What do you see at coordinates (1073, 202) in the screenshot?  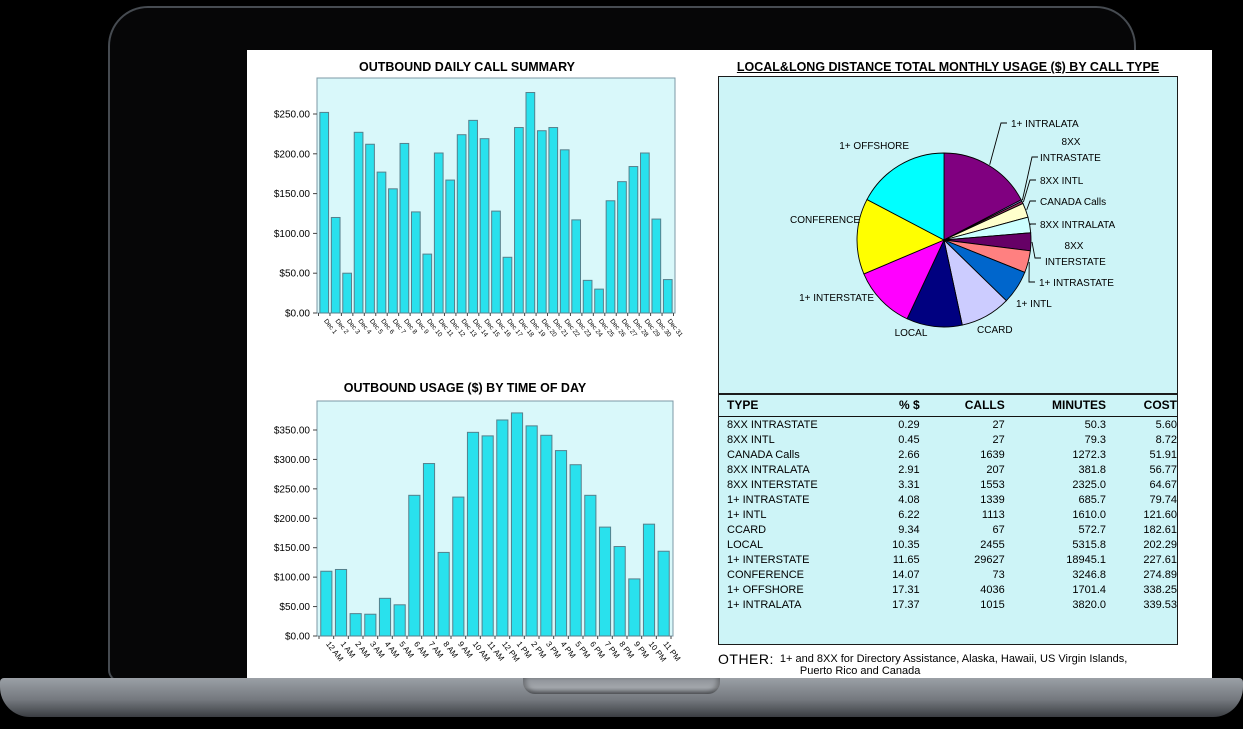 I see `pie-slice-label: CANADA Calls` at bounding box center [1073, 202].